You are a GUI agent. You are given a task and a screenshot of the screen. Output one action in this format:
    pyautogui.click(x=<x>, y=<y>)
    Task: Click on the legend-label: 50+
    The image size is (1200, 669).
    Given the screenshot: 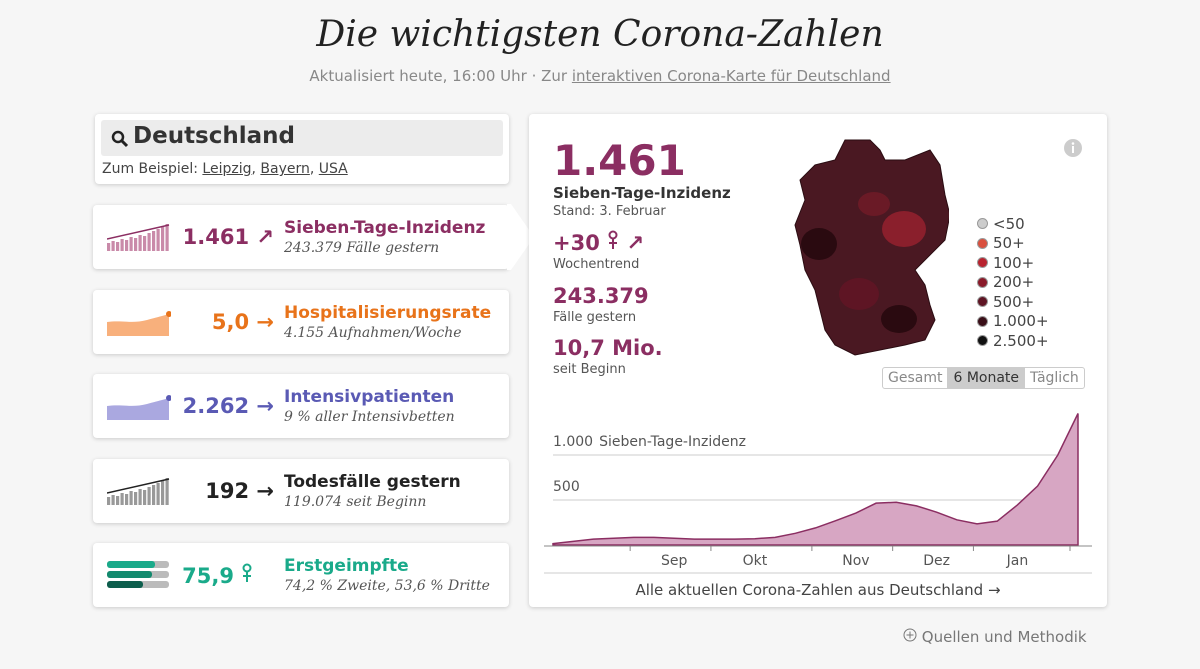 What is the action you would take?
    pyautogui.click(x=1009, y=243)
    